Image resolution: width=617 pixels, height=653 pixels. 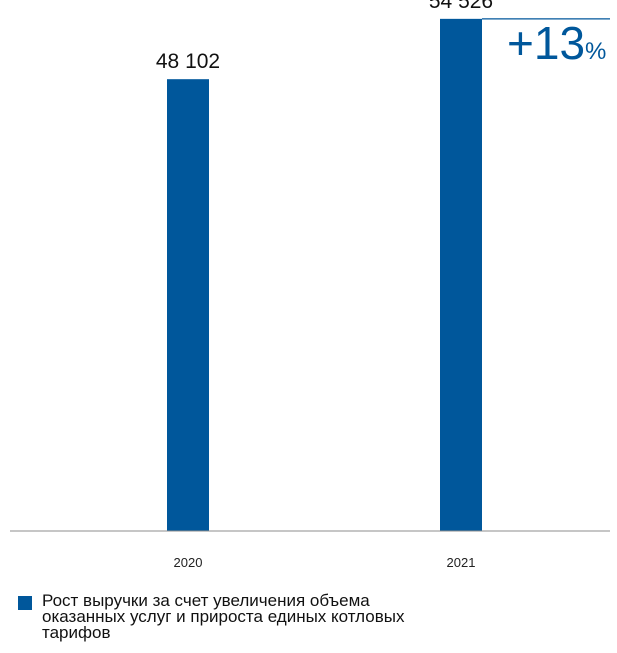 What do you see at coordinates (461, 562) in the screenshot?
I see `tick-label-2021: 2021` at bounding box center [461, 562].